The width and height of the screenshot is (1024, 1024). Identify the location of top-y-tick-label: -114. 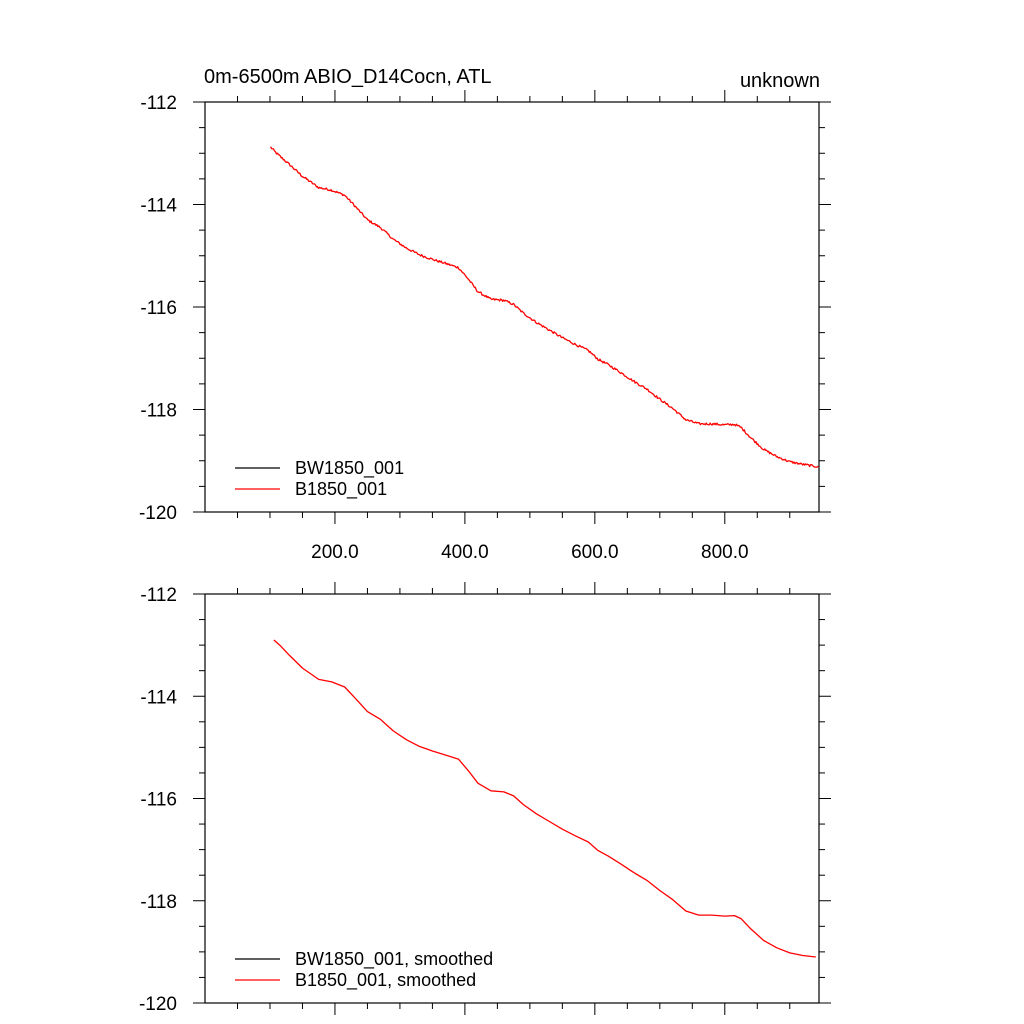
(158, 206).